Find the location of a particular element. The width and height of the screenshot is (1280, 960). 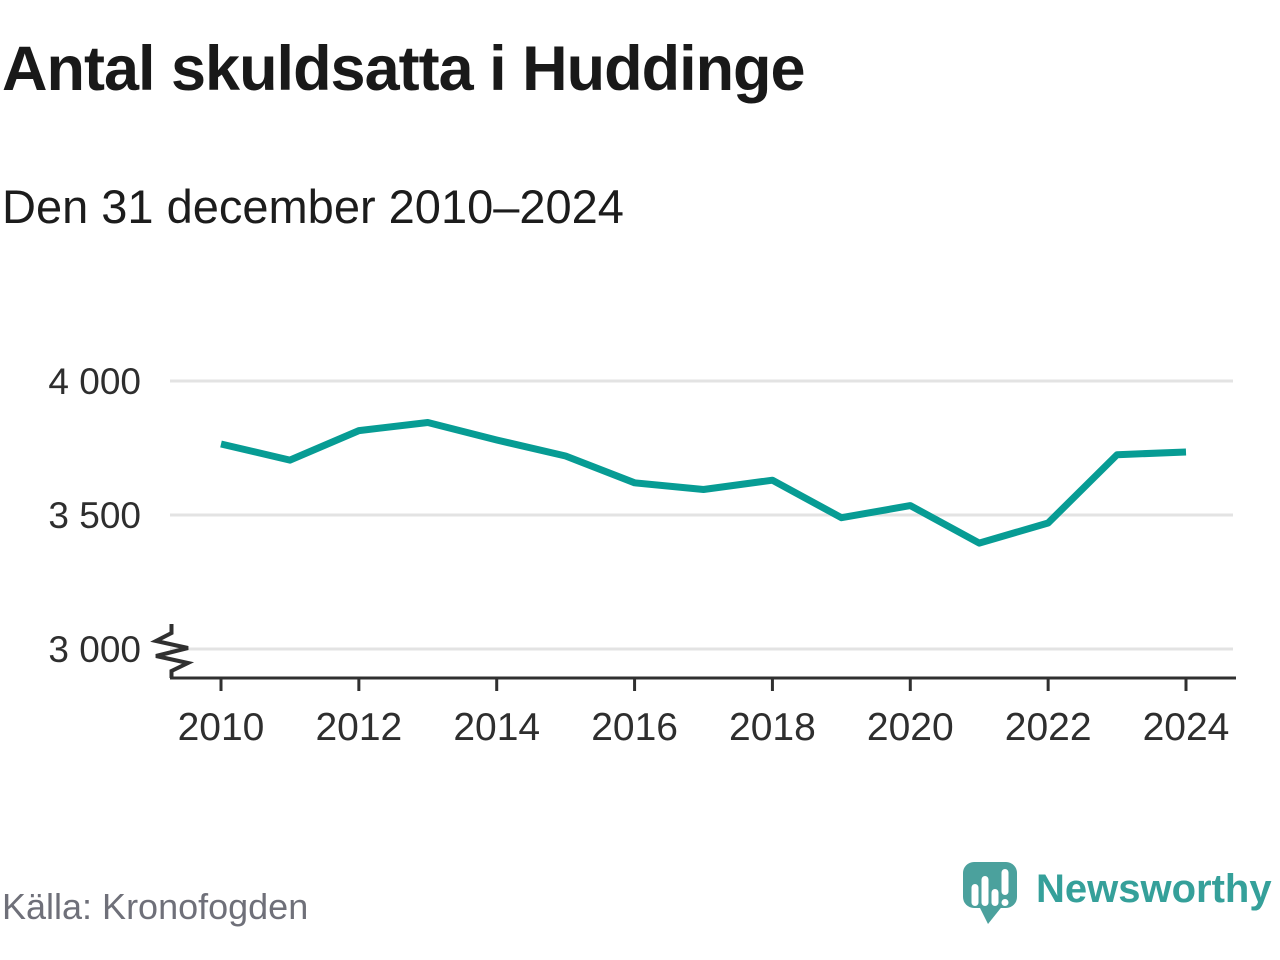

brand-footer: Newsworthy is located at coordinates (1118, 897).